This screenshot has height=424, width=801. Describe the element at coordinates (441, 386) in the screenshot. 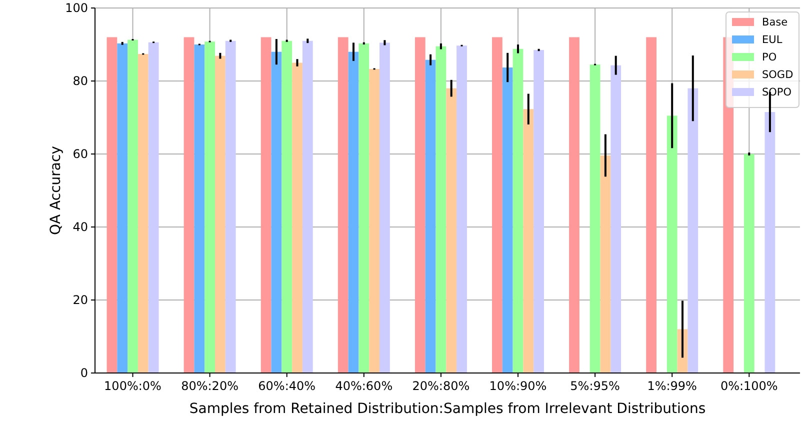

I see `x-tick-label: 20%:80%` at that location.